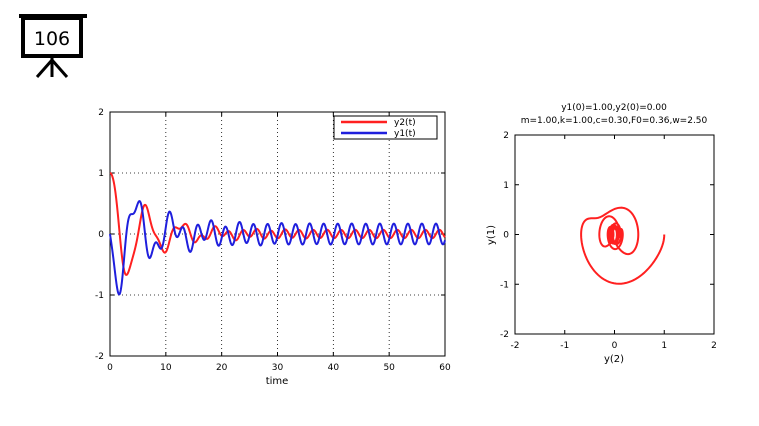 The image size is (759, 426). Describe the element at coordinates (101, 235) in the screenshot. I see `y-tick-label-left: 0` at that location.